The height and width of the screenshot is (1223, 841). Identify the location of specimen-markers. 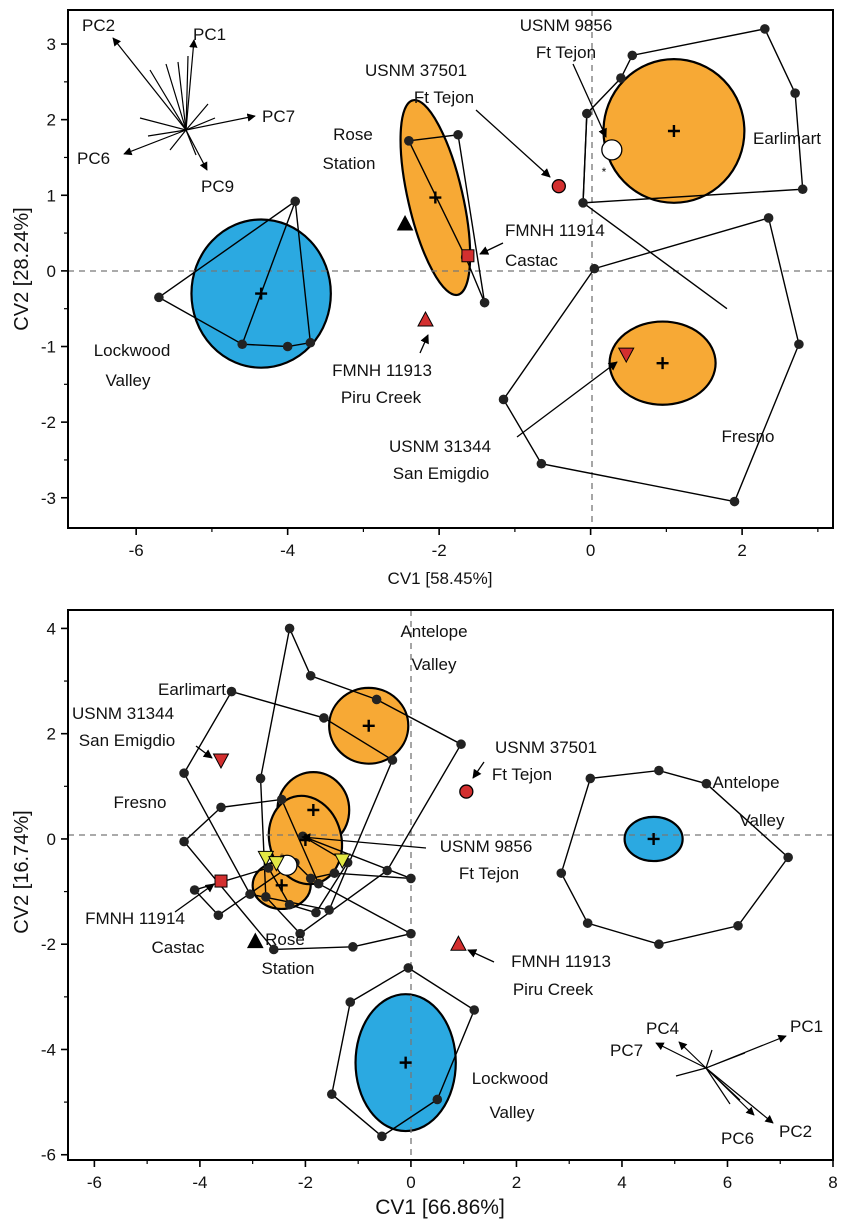
(343, 852).